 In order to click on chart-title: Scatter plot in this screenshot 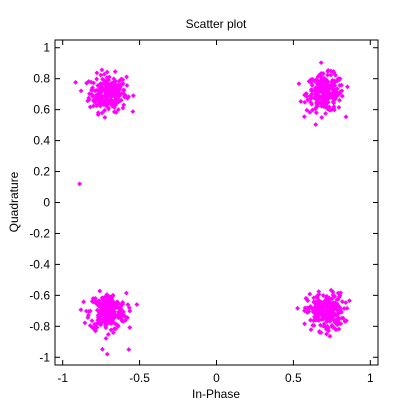, I will do `click(216, 24)`.